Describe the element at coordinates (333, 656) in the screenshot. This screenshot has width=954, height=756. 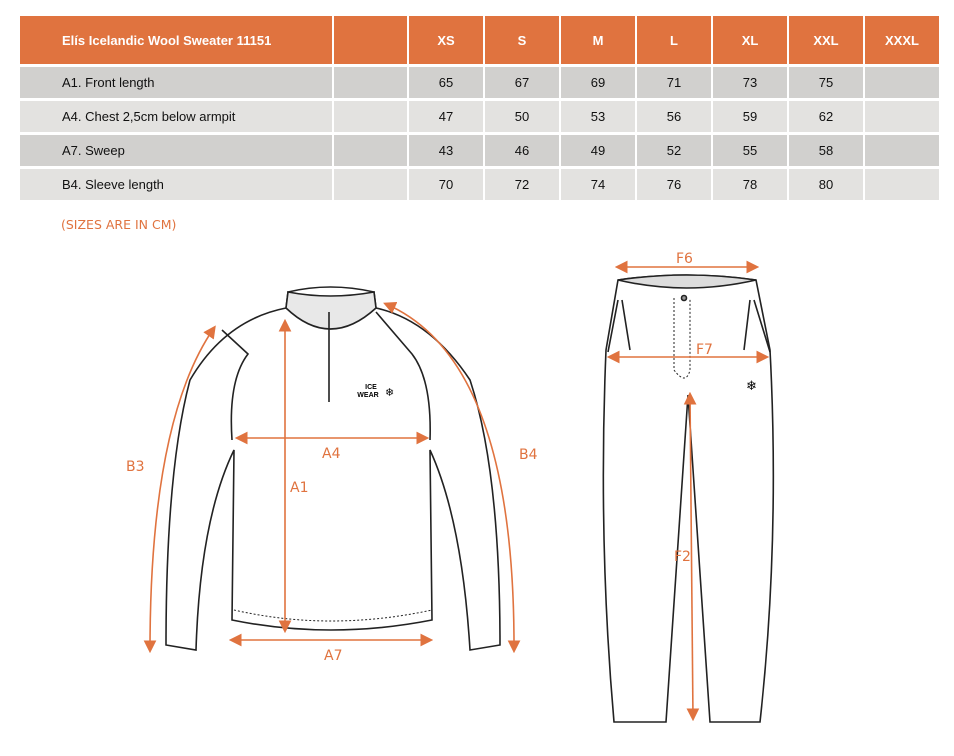
I see `a7-label: A7` at that location.